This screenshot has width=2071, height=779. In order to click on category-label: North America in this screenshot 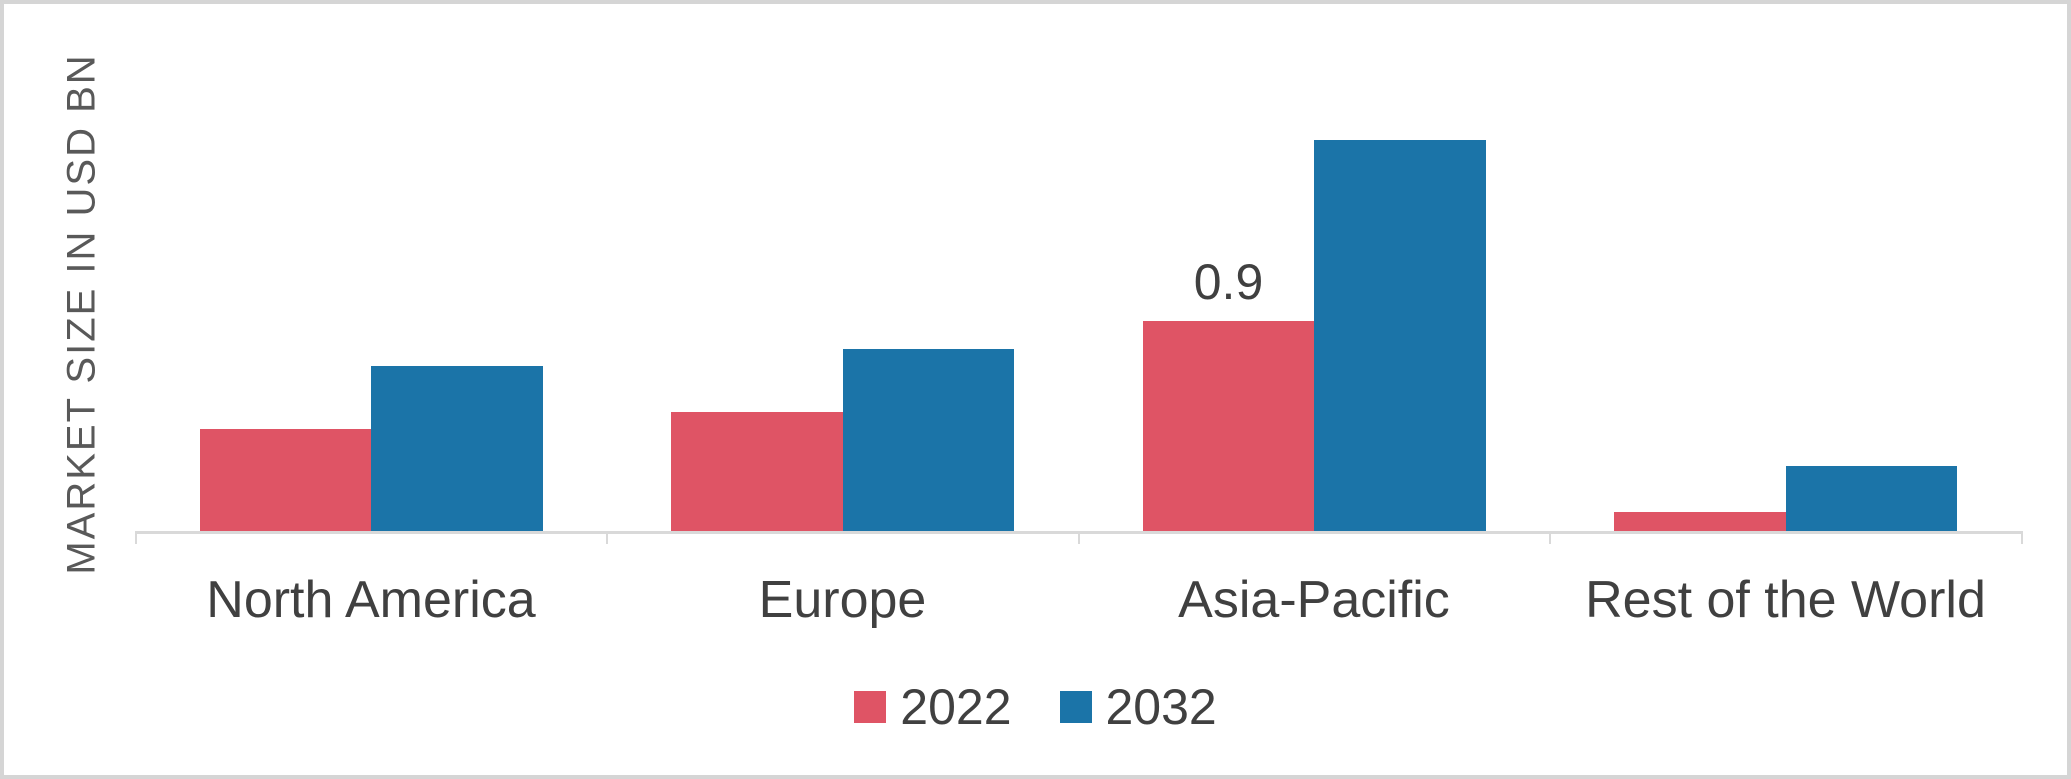, I will do `click(371, 600)`.